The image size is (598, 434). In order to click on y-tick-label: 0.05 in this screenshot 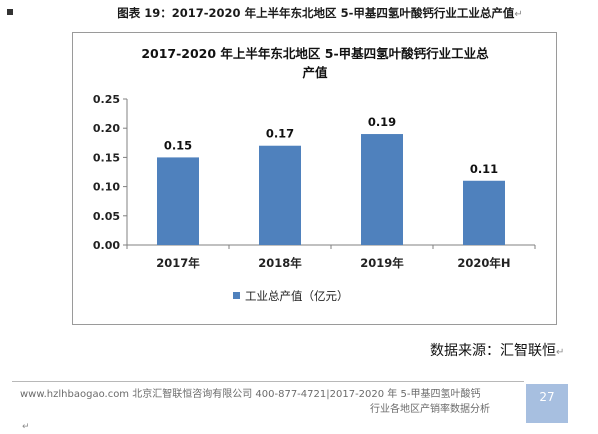, I will do `click(106, 216)`.